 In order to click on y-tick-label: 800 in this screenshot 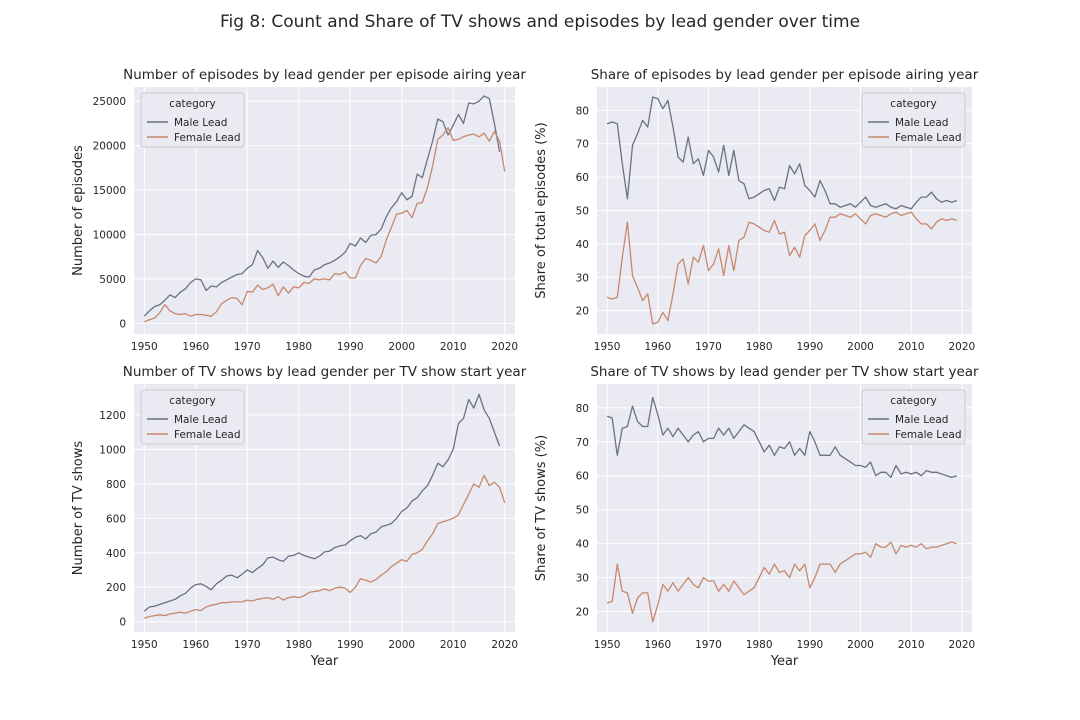, I will do `click(116, 485)`.